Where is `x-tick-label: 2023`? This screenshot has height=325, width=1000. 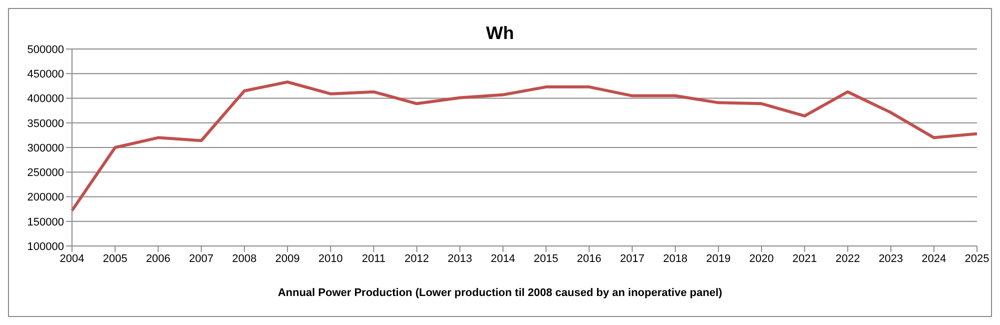
x-tick-label: 2023 is located at coordinates (891, 258).